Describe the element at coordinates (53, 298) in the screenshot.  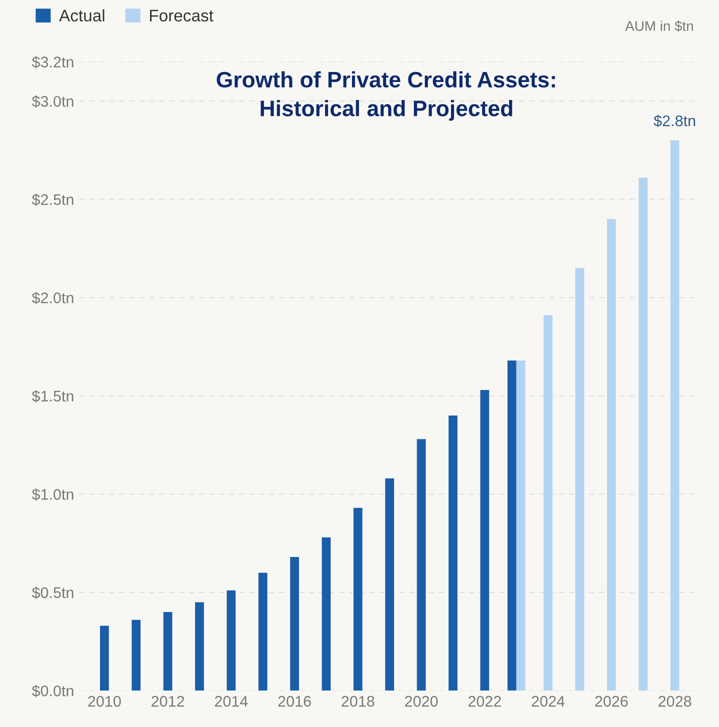
I see `y-tick-label: $2.0tn` at that location.